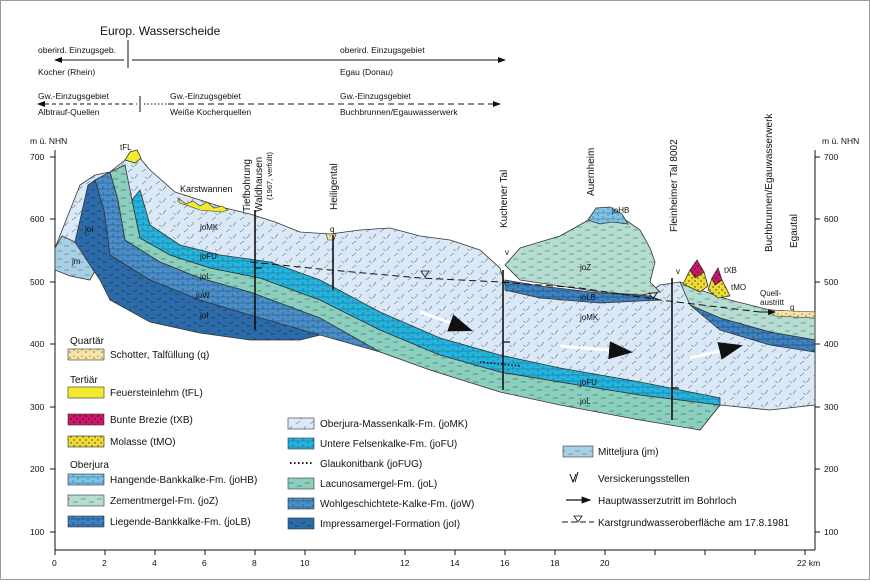 The width and height of the screenshot is (870, 585). I want to click on deposit-tMO, so click(695, 281).